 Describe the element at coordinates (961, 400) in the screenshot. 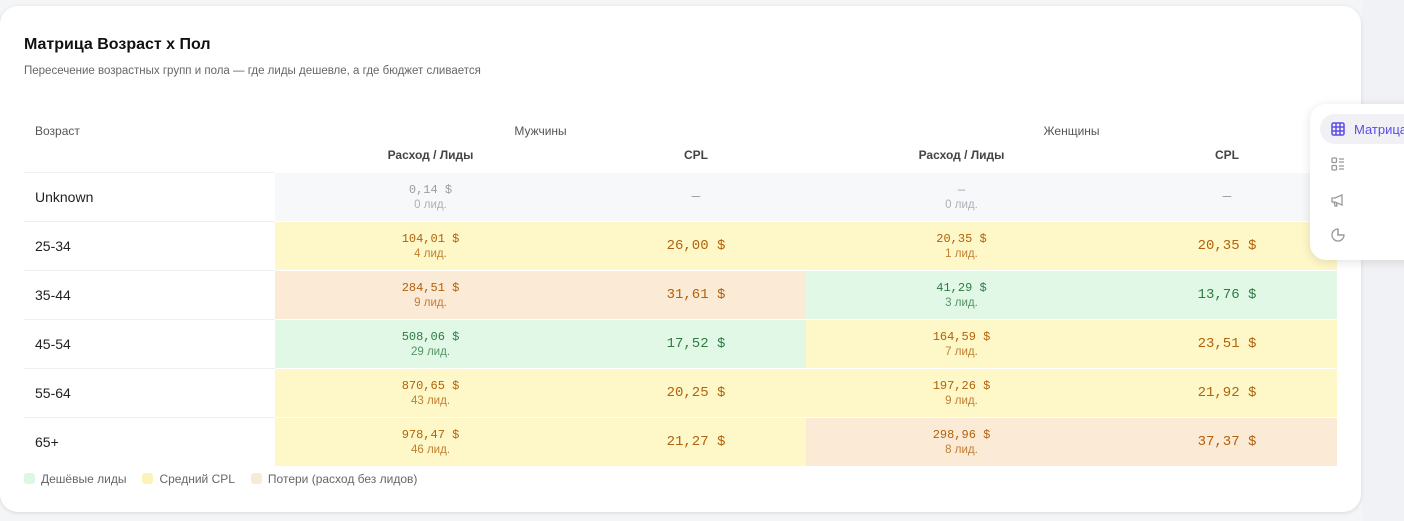

I see `women-leads: 9 лид.` at that location.